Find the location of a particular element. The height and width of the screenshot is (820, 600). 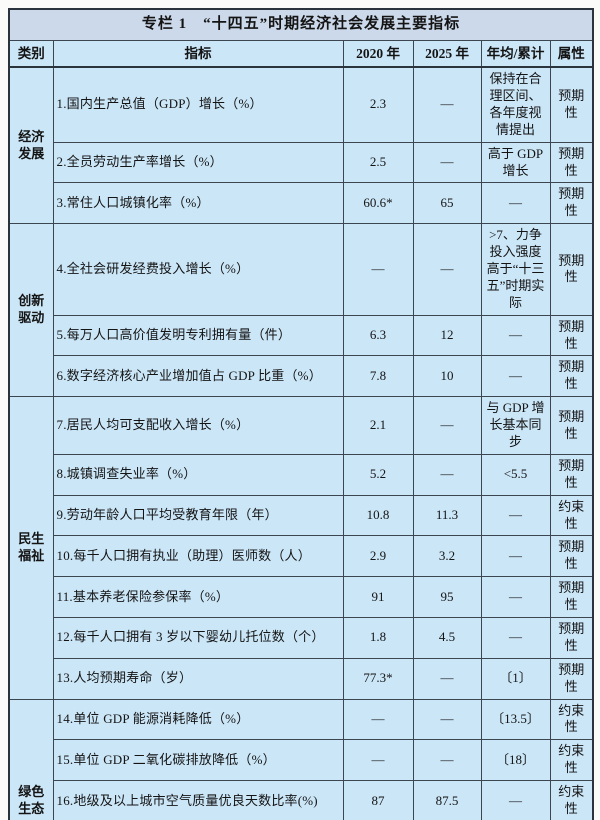

value-2020-cell: 10.8 is located at coordinates (378, 515).